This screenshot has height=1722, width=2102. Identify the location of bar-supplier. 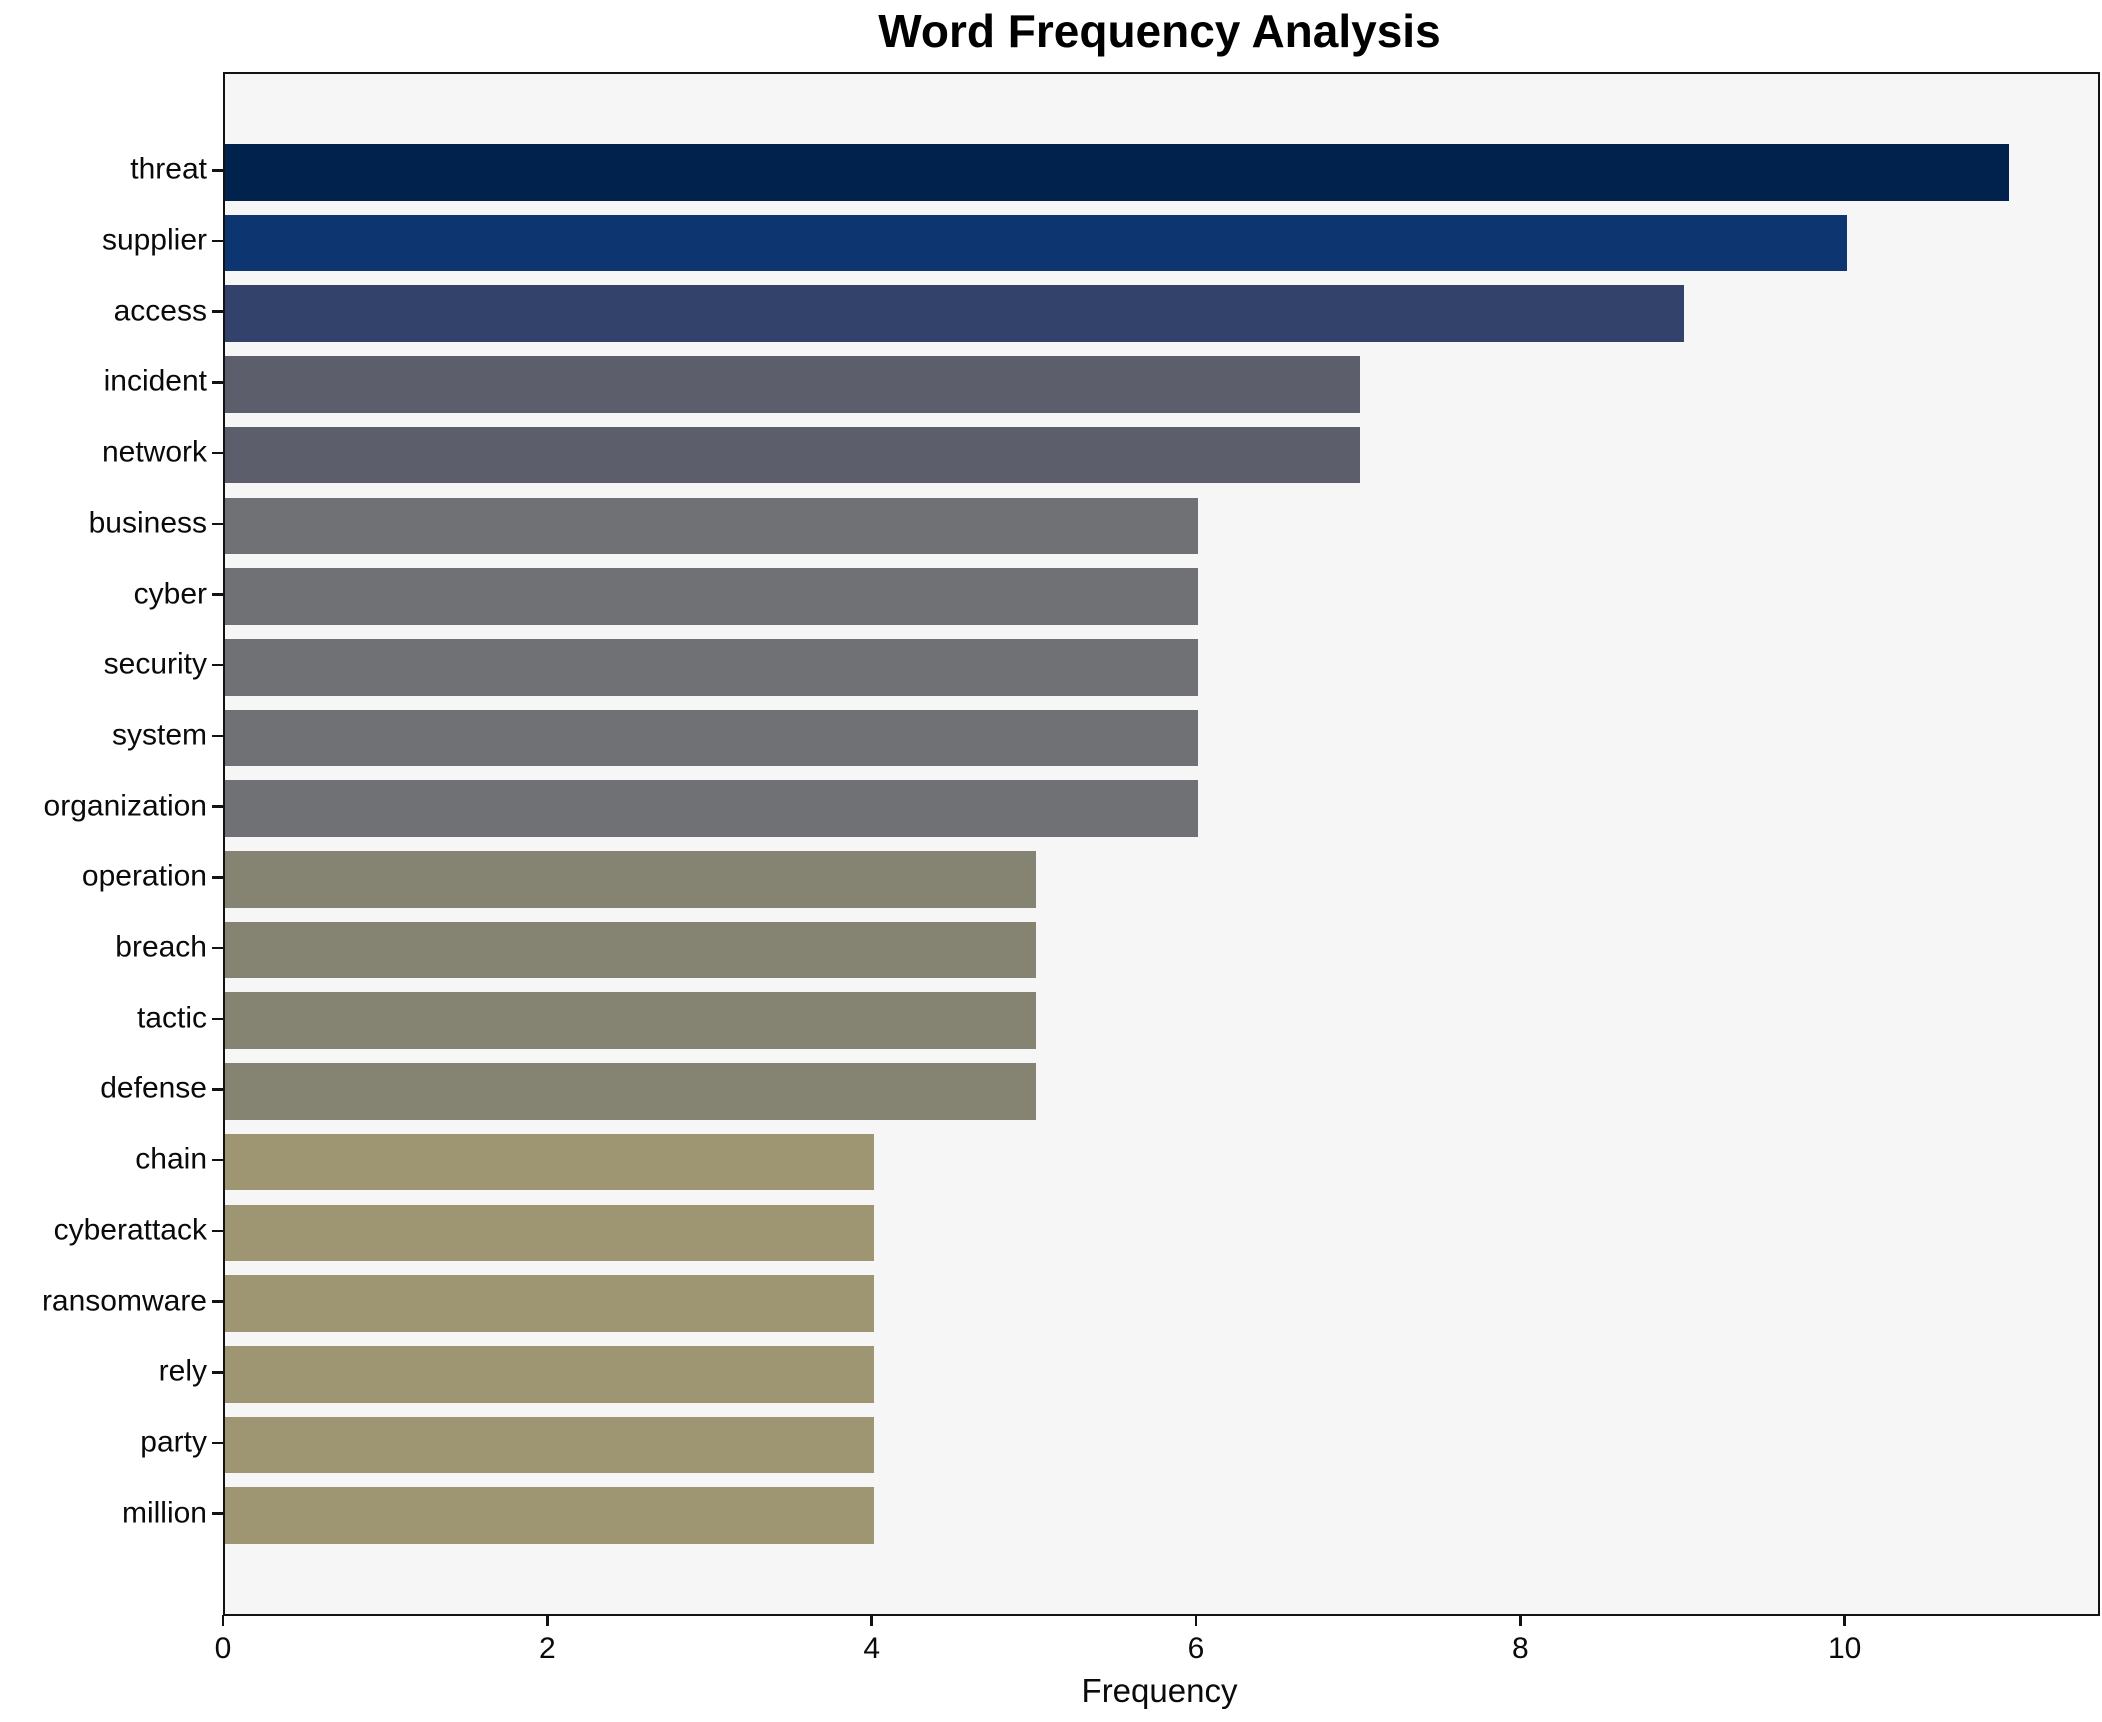
(1036, 243).